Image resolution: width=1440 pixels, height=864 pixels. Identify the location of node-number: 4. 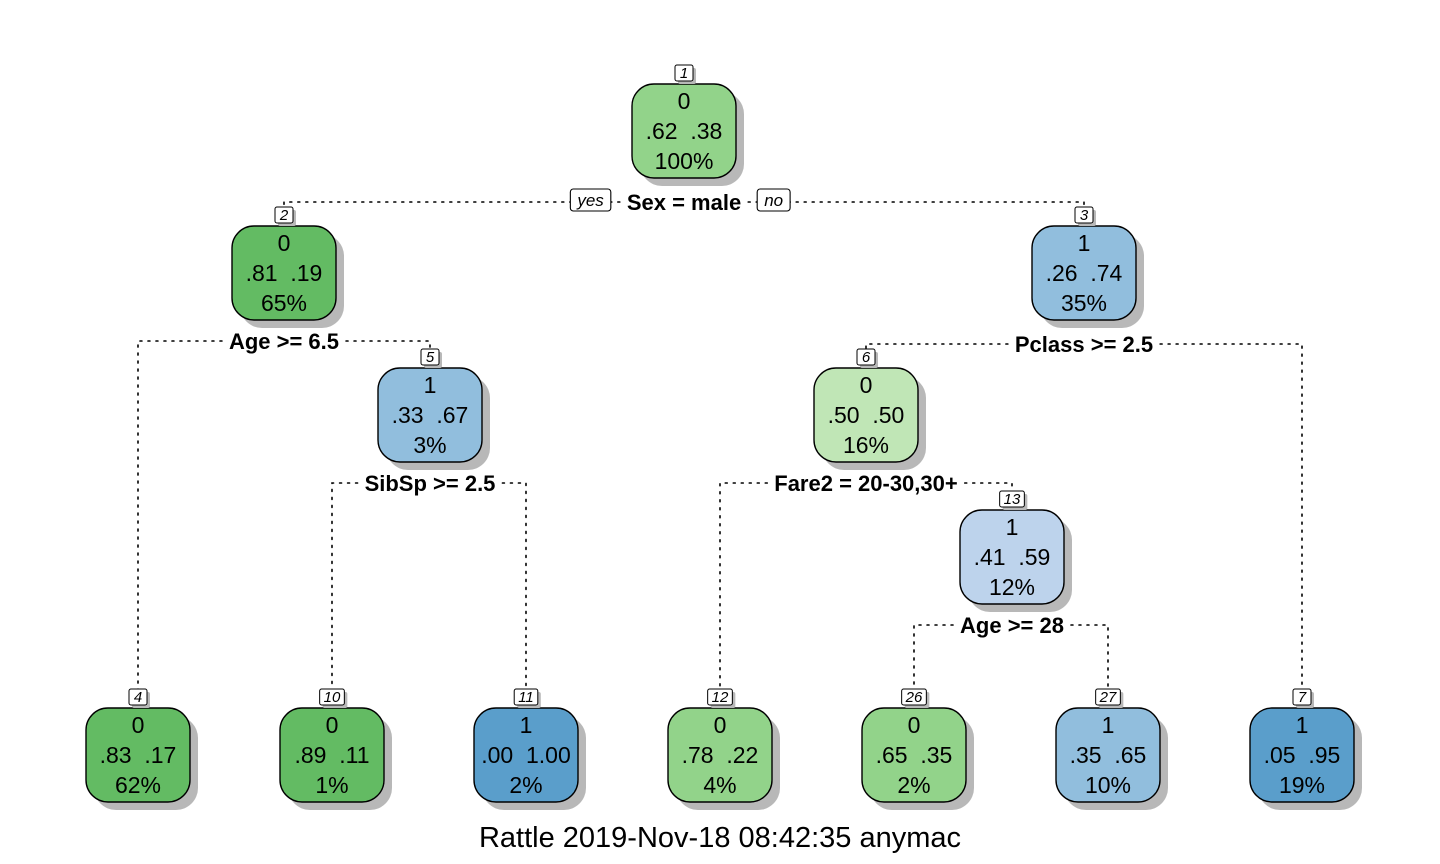
(138, 697).